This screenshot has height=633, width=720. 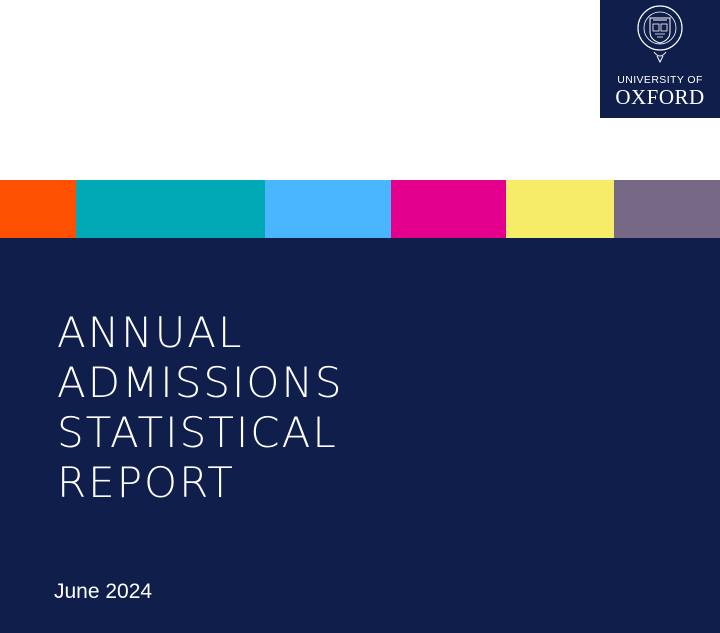 What do you see at coordinates (38, 209) in the screenshot?
I see `stripe-segment-orange` at bounding box center [38, 209].